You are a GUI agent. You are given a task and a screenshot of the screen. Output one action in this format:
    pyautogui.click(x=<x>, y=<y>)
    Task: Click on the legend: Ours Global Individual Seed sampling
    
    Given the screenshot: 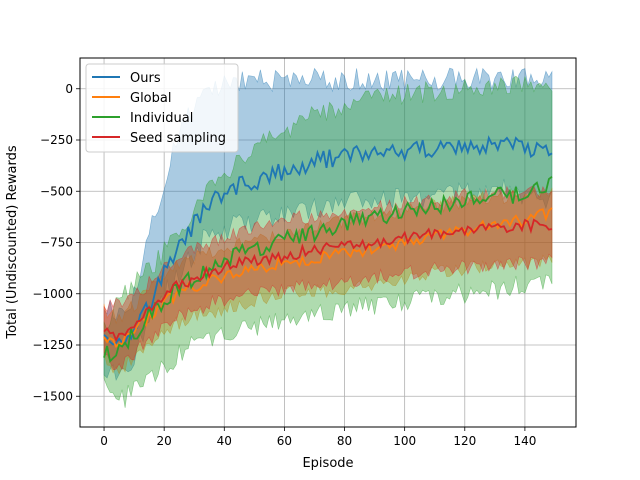 What is the action you would take?
    pyautogui.click(x=162, y=108)
    